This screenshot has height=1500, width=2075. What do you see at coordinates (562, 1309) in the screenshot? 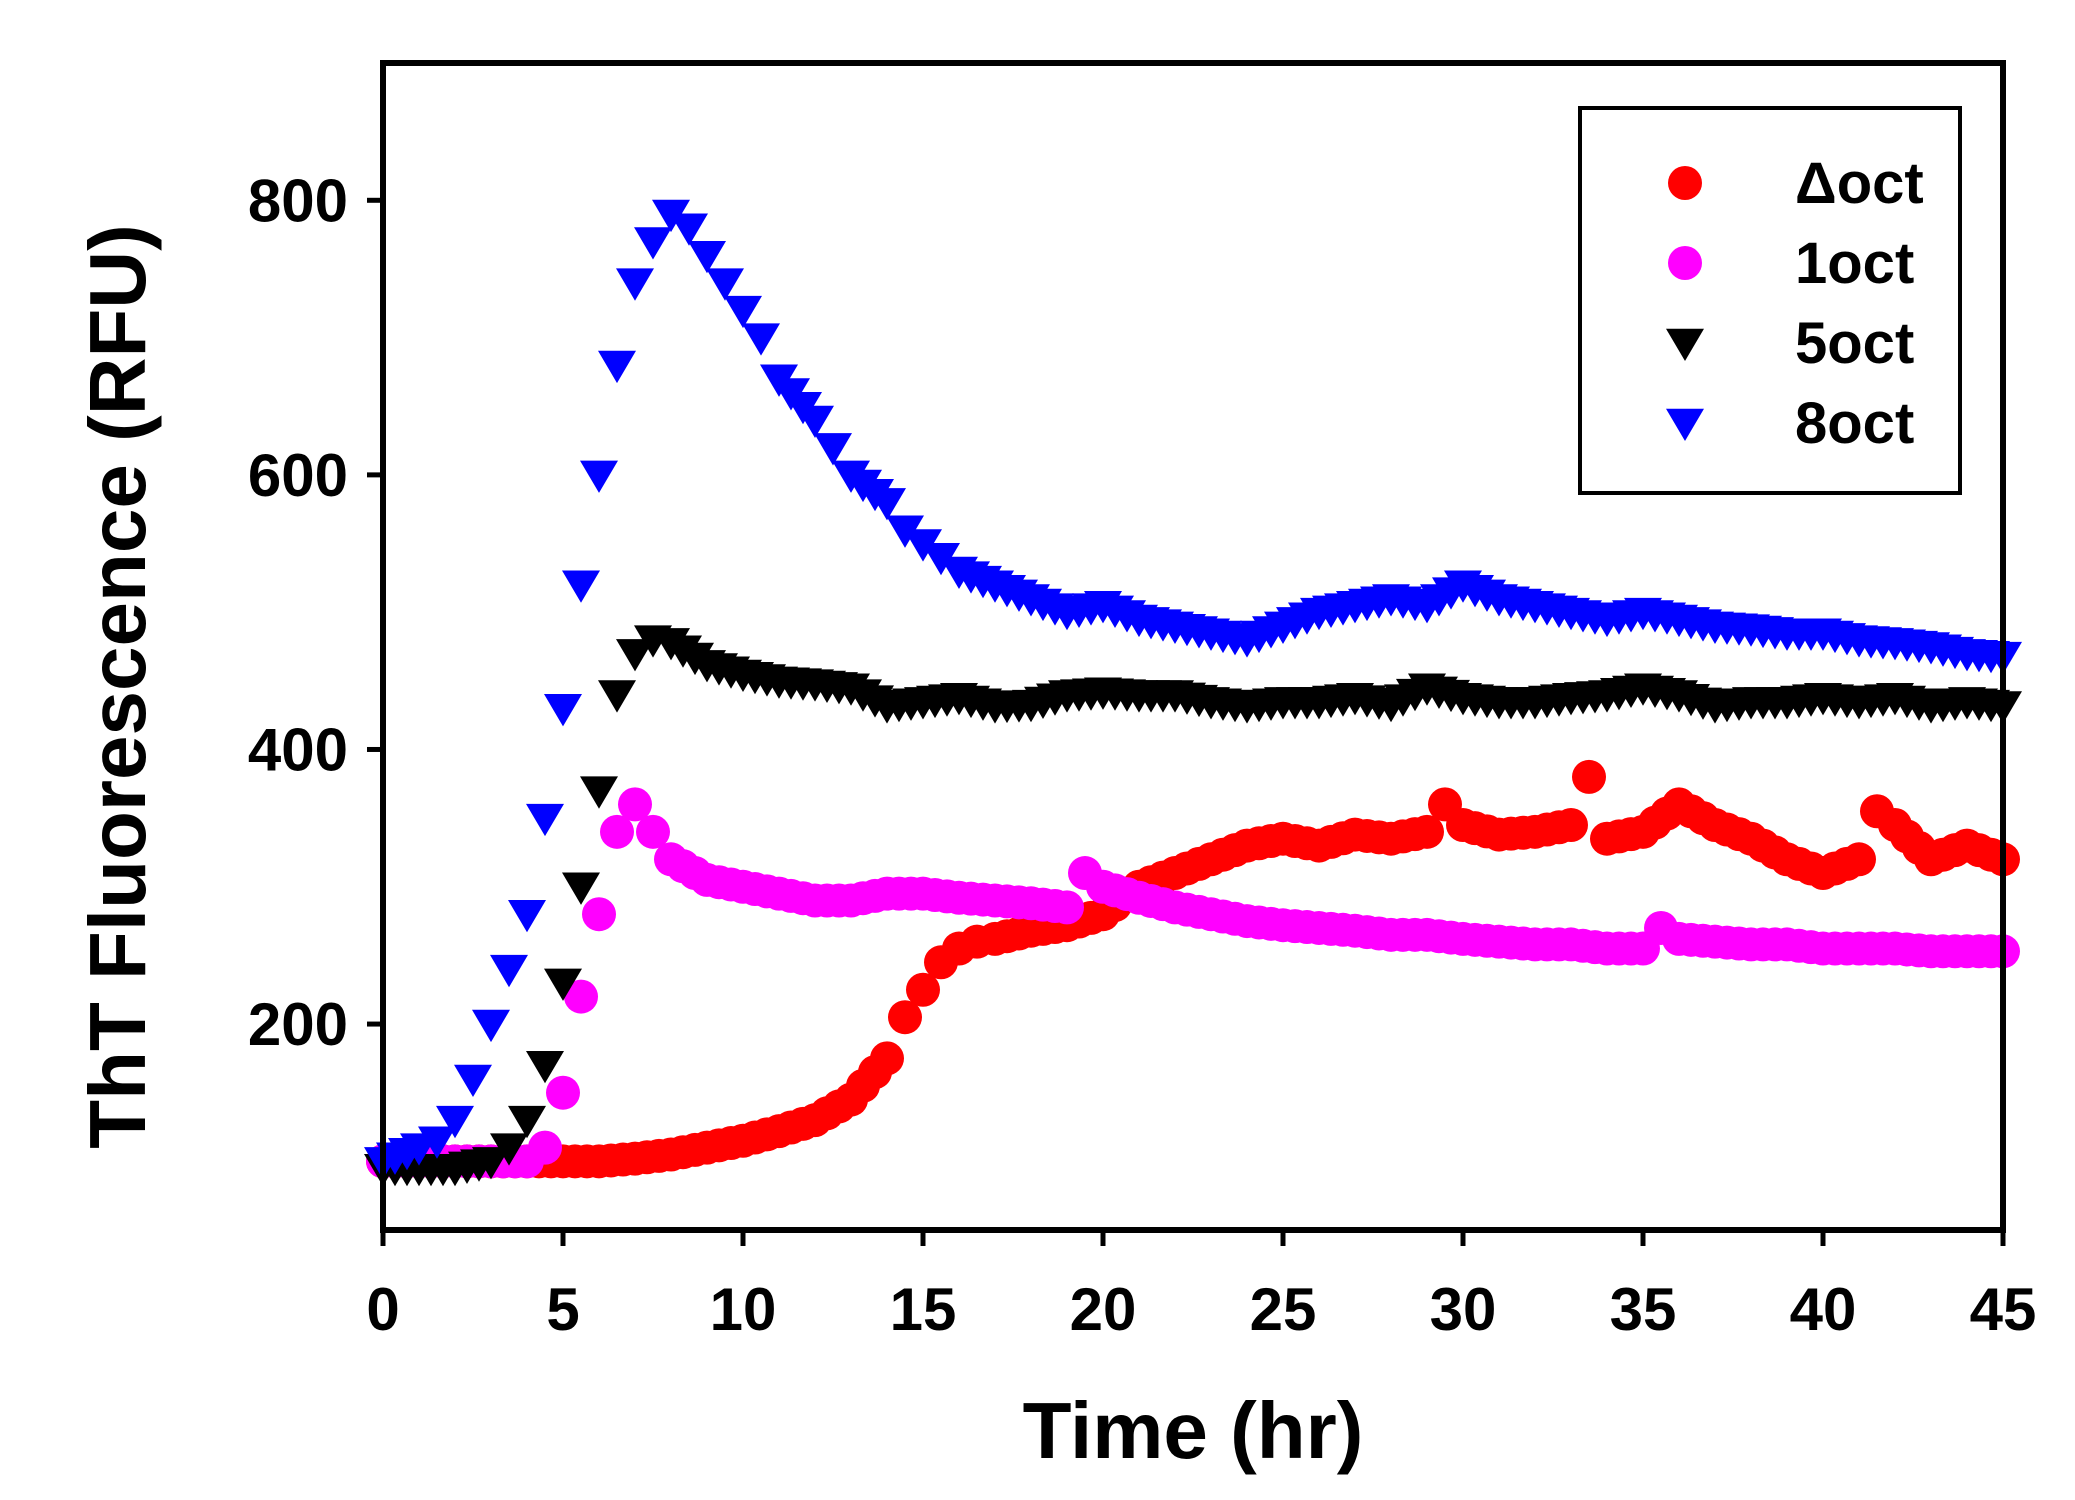
I see `x-tick-label: 5` at bounding box center [562, 1309].